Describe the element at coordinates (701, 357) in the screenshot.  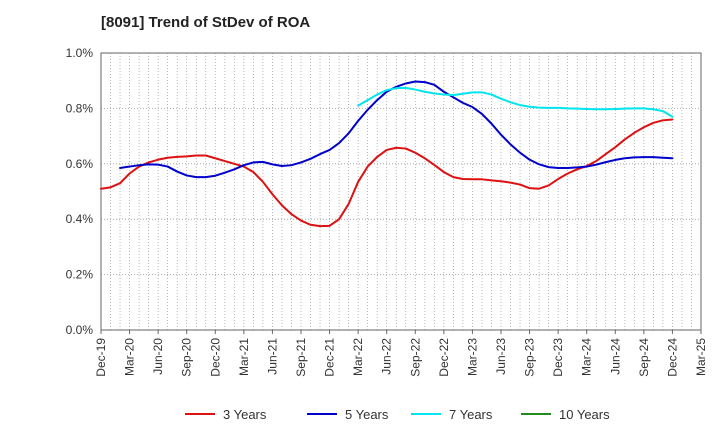
I see `x-tick-label: Mar-25` at that location.